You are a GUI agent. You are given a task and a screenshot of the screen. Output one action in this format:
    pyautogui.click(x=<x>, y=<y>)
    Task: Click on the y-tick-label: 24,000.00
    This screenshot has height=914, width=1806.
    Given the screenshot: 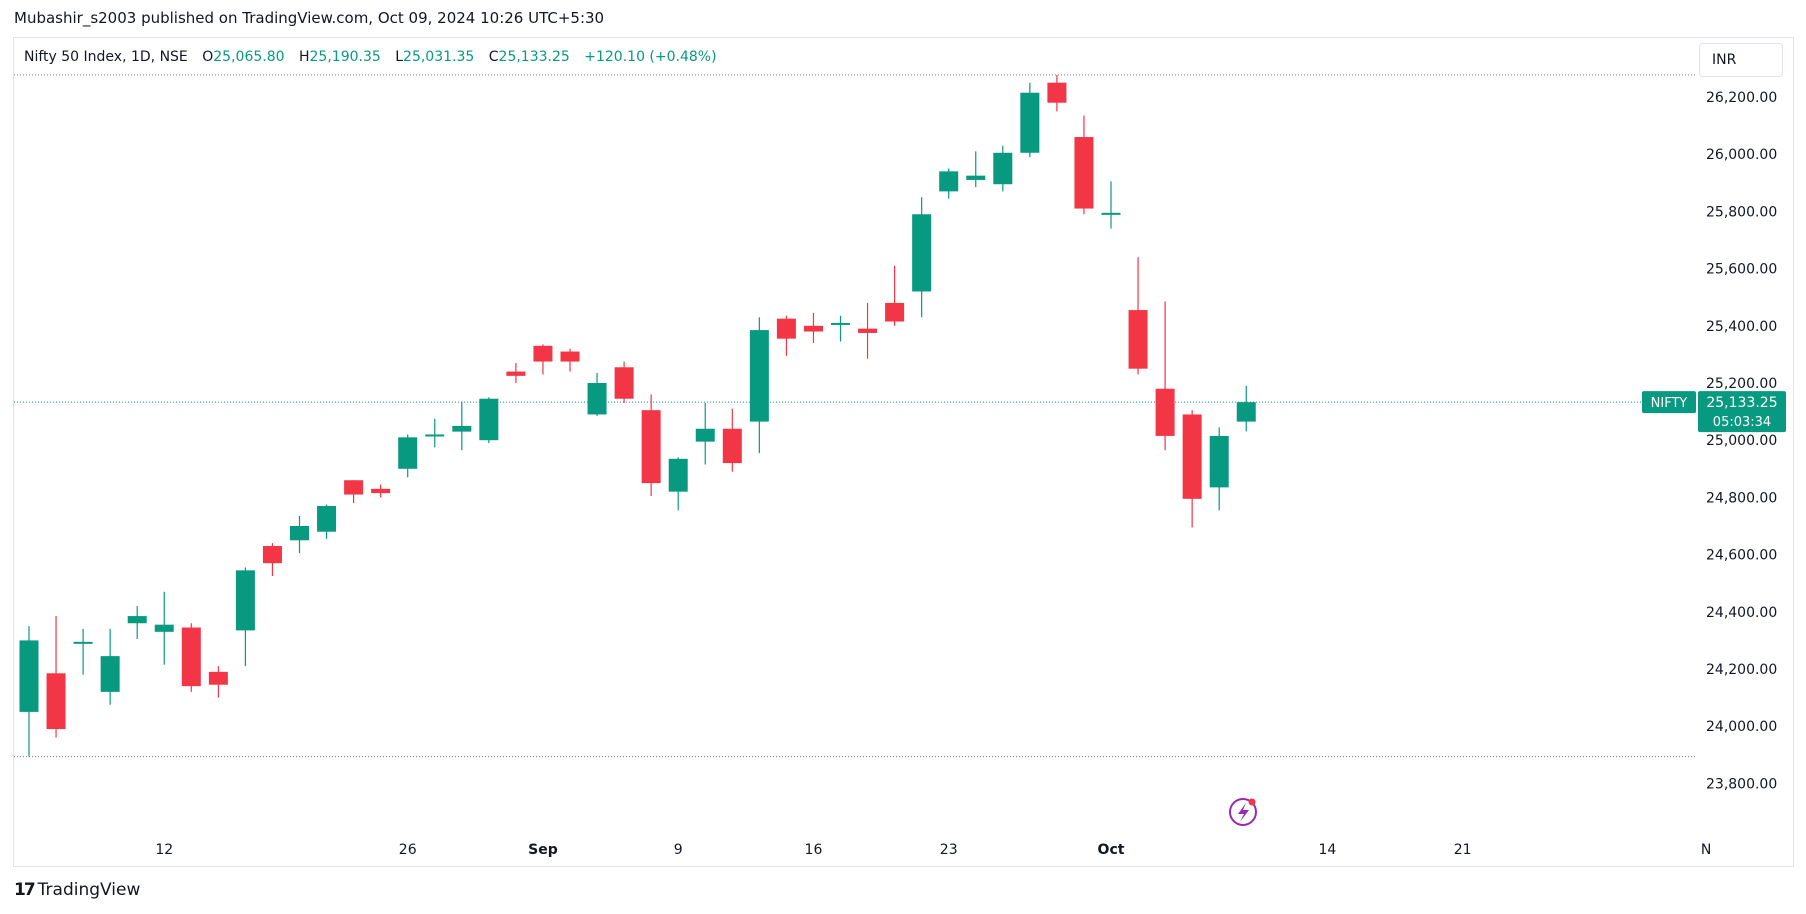 What is the action you would take?
    pyautogui.click(x=1741, y=727)
    